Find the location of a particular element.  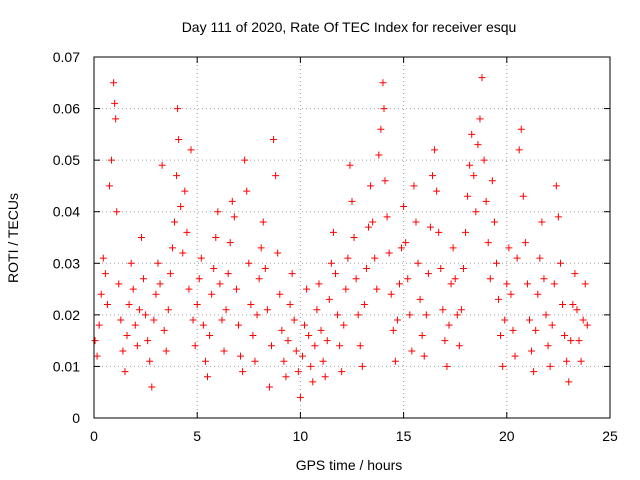

y-tick-label: 0.01 is located at coordinates (66, 366).